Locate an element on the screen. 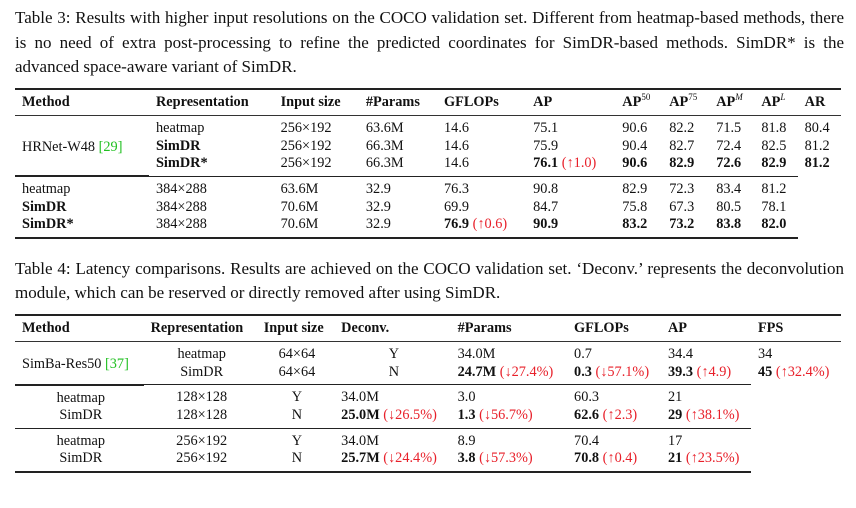  table-cell: 70.8 (↑0.4) is located at coordinates (614, 461).